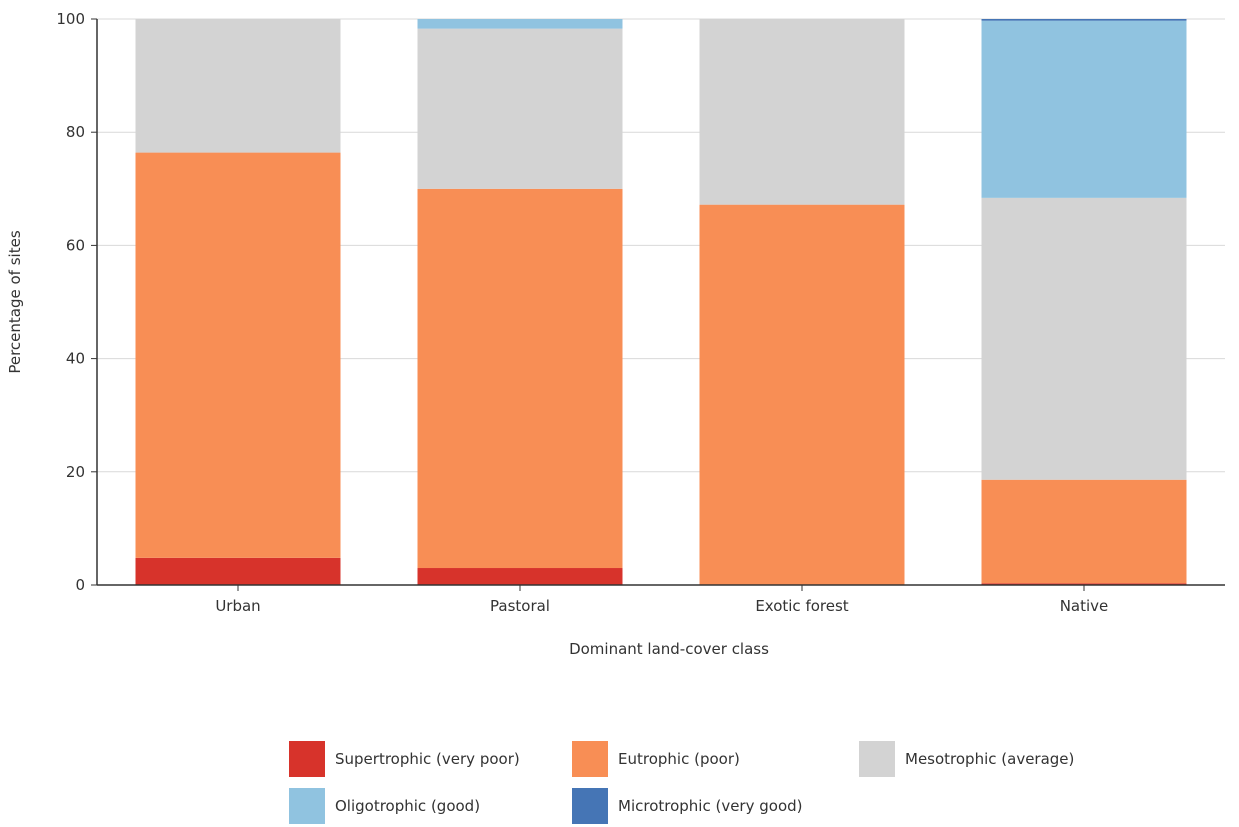 The height and width of the screenshot is (827, 1239). I want to click on y-tick-label: 40, so click(75, 359).